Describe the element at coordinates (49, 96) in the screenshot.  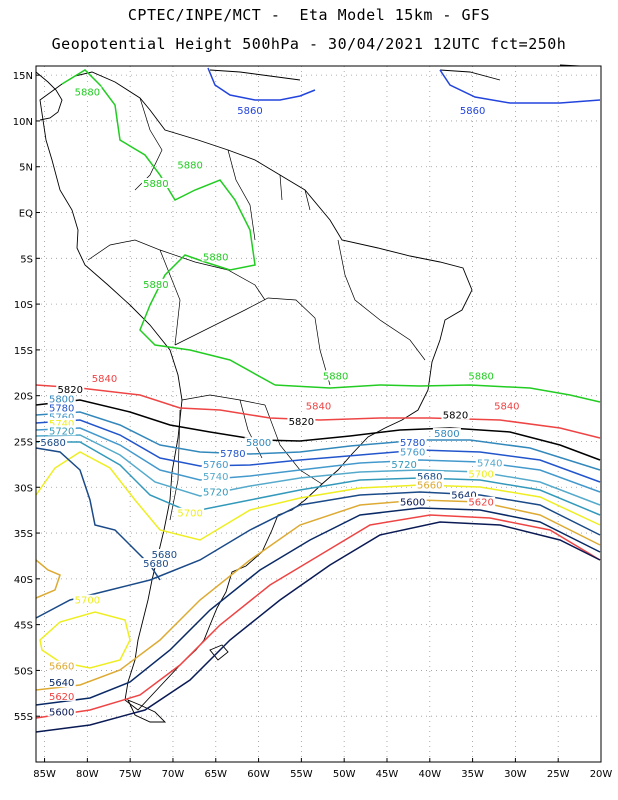
I see `central-america-coastline` at that location.